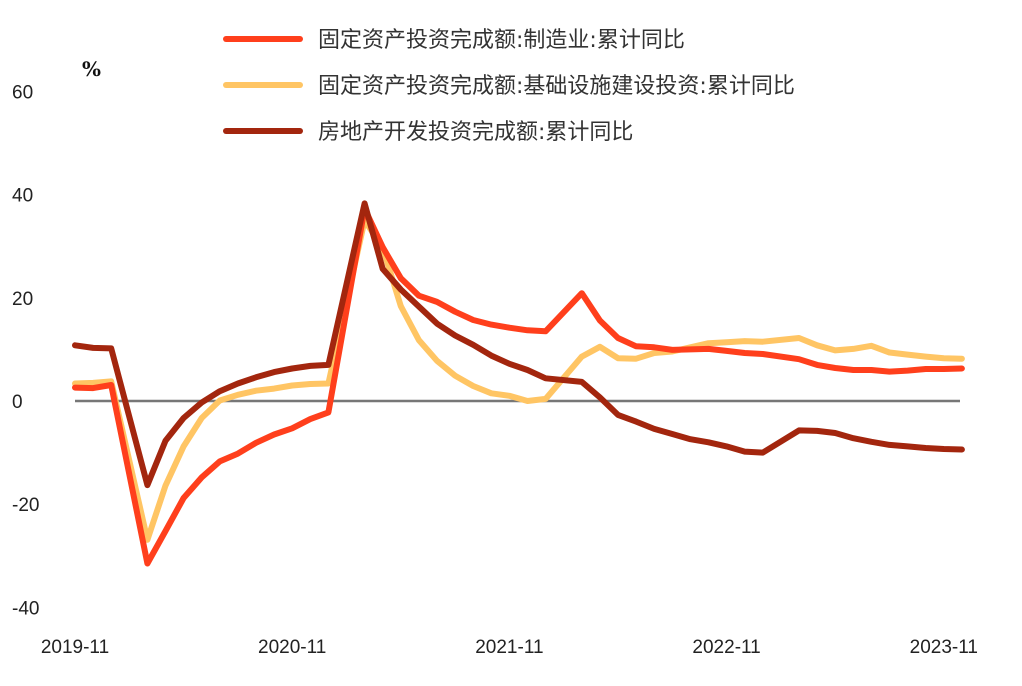 The width and height of the screenshot is (1022, 686). Describe the element at coordinates (22, 299) in the screenshot. I see `y-tick-label: 20` at that location.